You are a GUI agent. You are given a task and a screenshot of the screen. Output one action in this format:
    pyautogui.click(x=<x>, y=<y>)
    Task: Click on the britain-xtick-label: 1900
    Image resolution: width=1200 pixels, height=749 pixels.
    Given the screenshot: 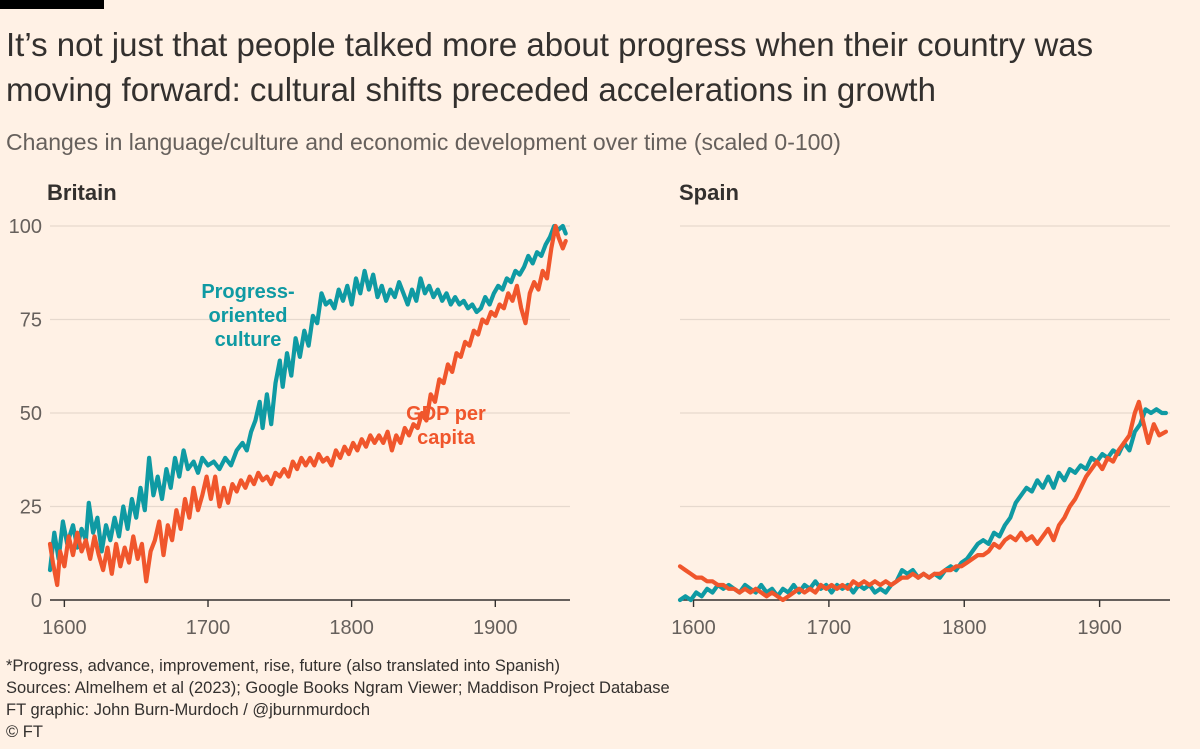 What is the action you would take?
    pyautogui.click(x=495, y=628)
    